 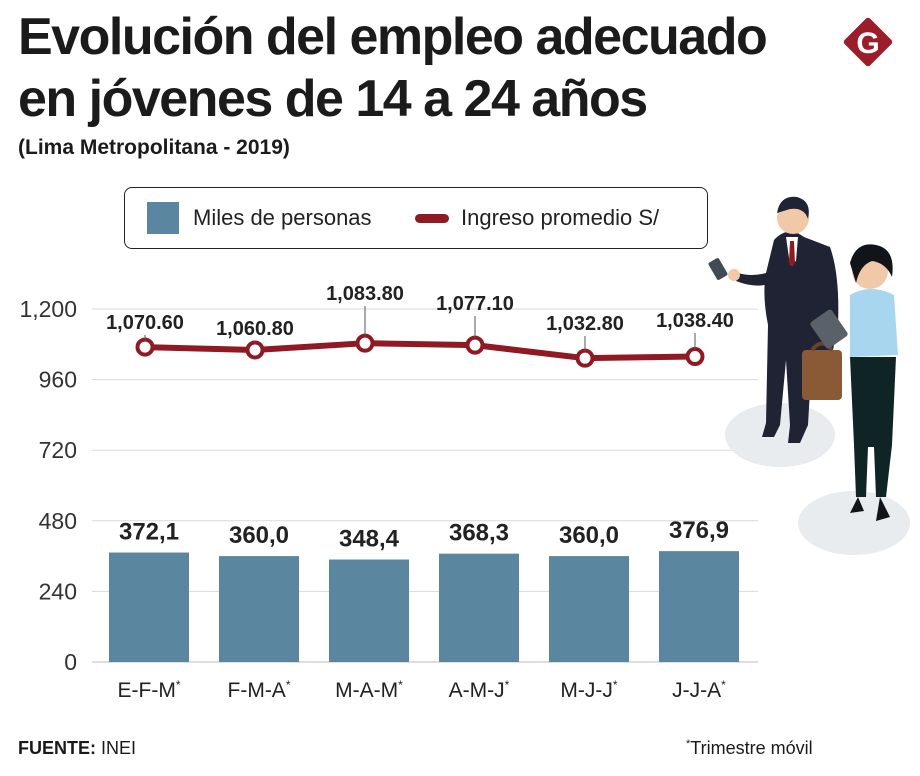 I want to click on footnote-text: Trimestre móvil, so click(x=751, y=748).